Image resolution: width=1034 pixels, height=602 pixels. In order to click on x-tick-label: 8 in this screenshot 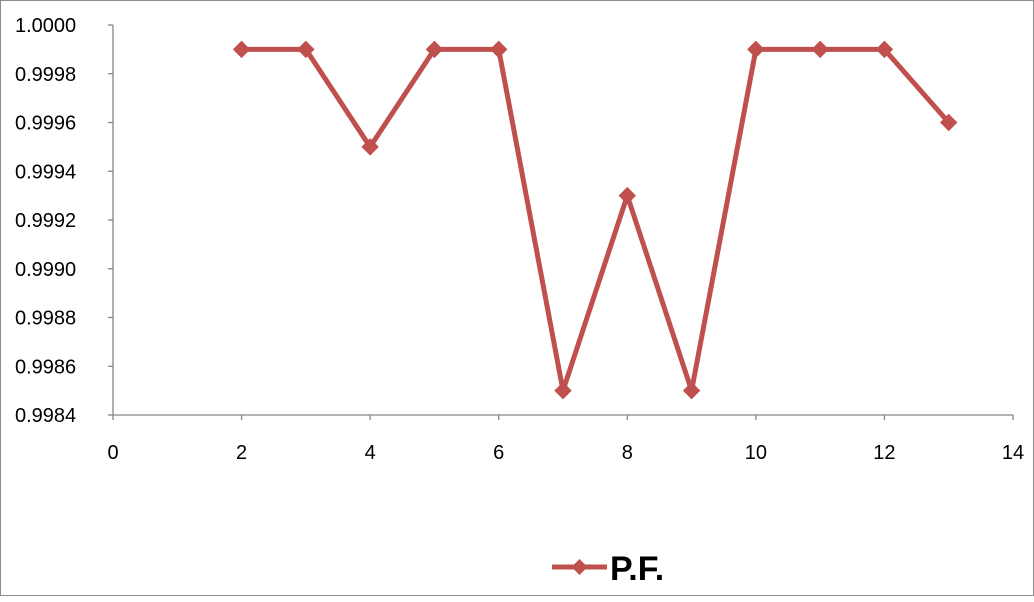, I will do `click(627, 453)`.